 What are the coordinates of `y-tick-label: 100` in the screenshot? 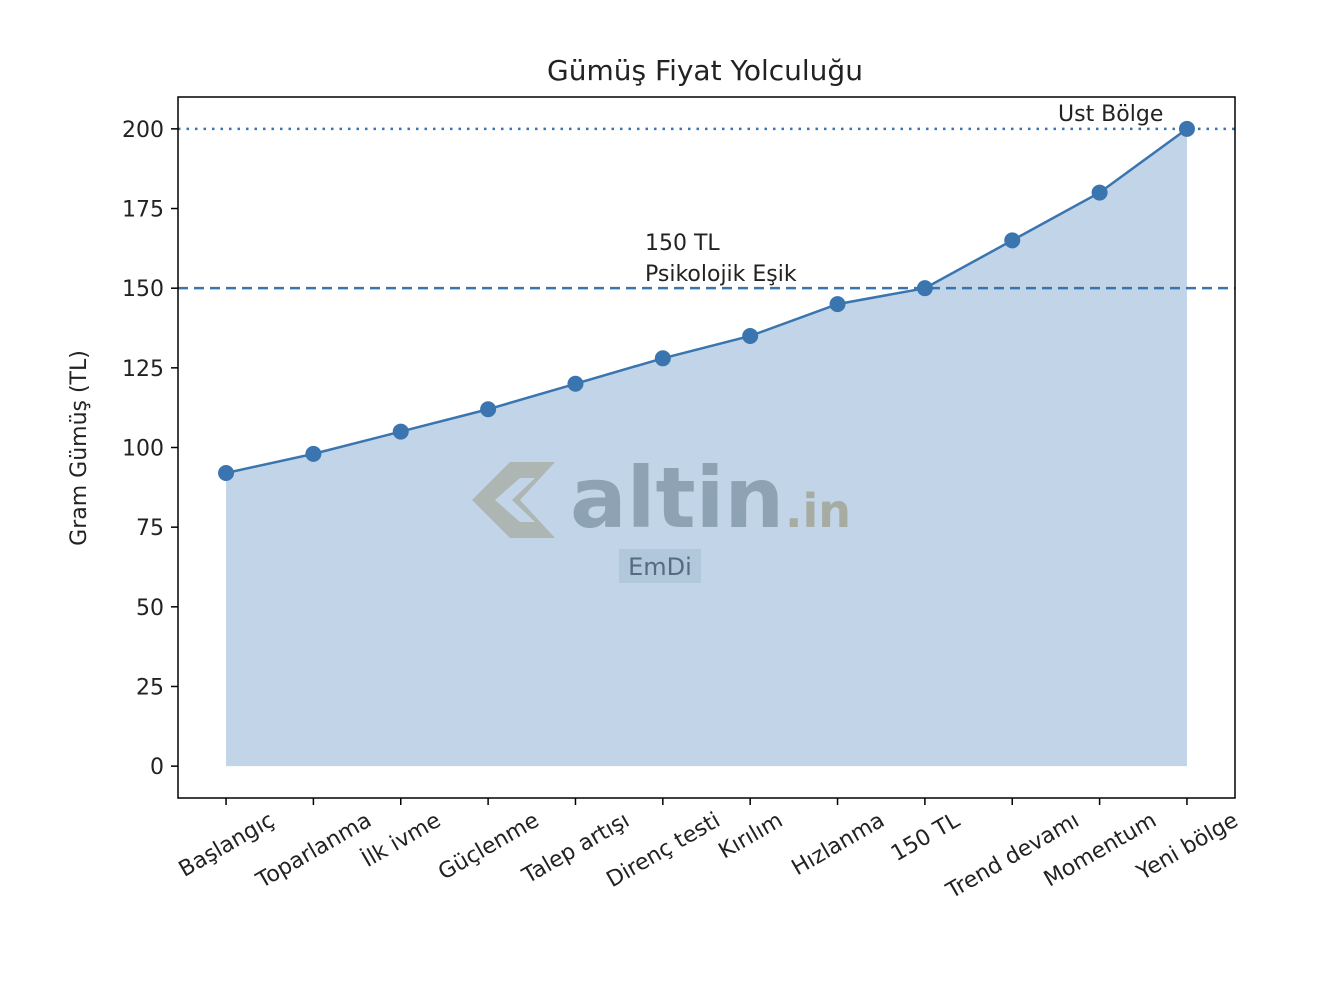 It's located at (143, 449).